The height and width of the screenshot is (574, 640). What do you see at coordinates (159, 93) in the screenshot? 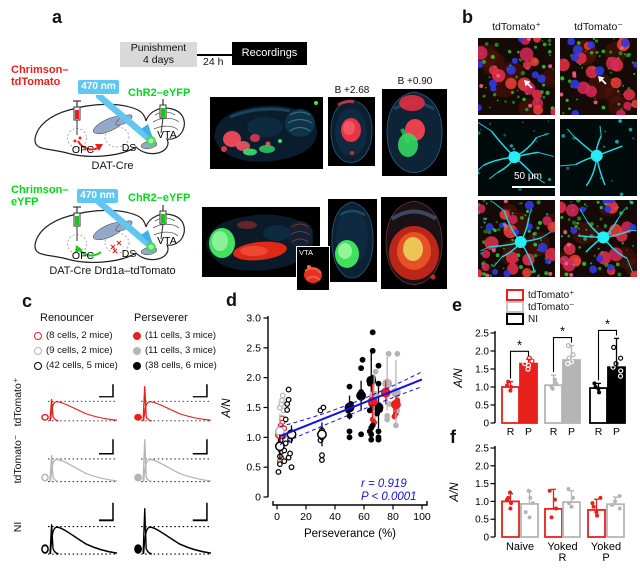
I see `chr2-eyfp-label-row1: ChR2–eYFP` at bounding box center [159, 93].